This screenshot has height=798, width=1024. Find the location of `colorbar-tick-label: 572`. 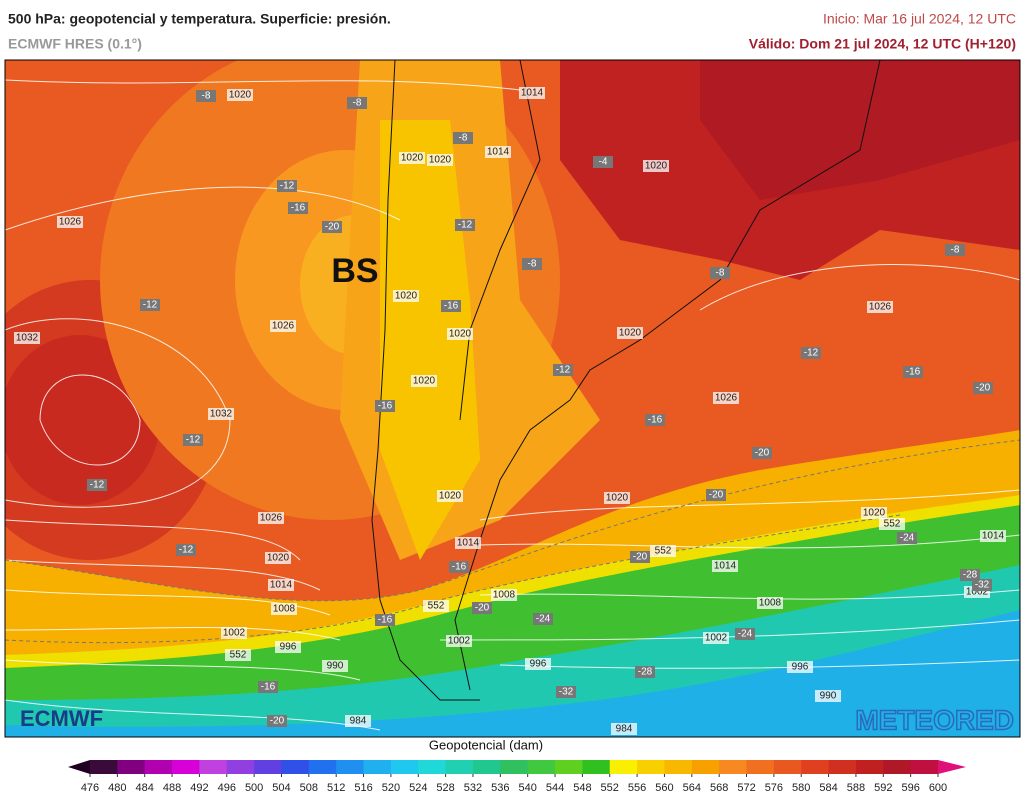

colorbar-tick-label: 572 is located at coordinates (746, 788).